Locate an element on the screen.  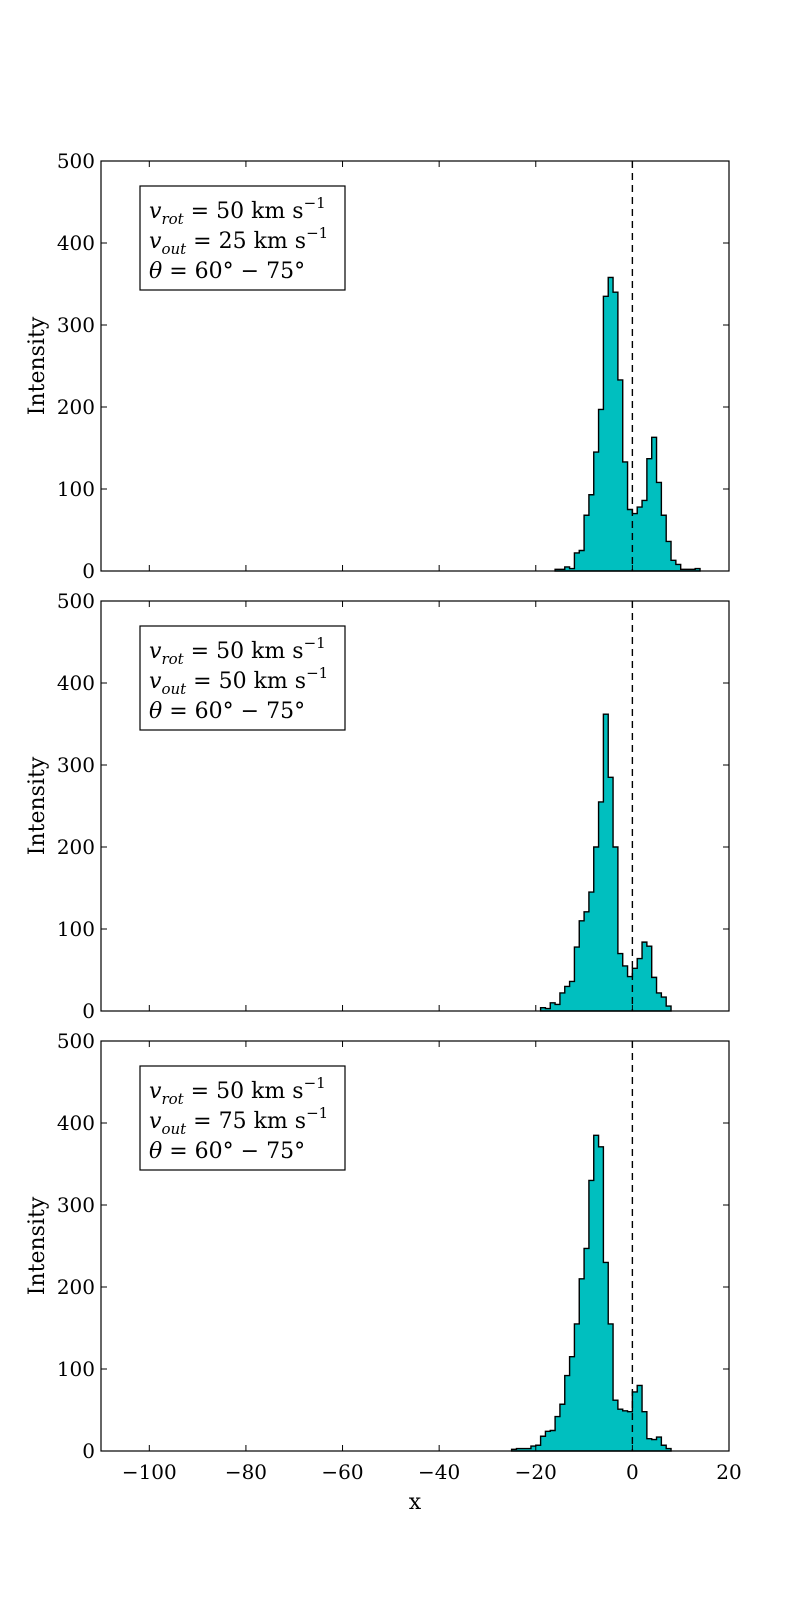
x-tick-label: −60 is located at coordinates (342, 1472).